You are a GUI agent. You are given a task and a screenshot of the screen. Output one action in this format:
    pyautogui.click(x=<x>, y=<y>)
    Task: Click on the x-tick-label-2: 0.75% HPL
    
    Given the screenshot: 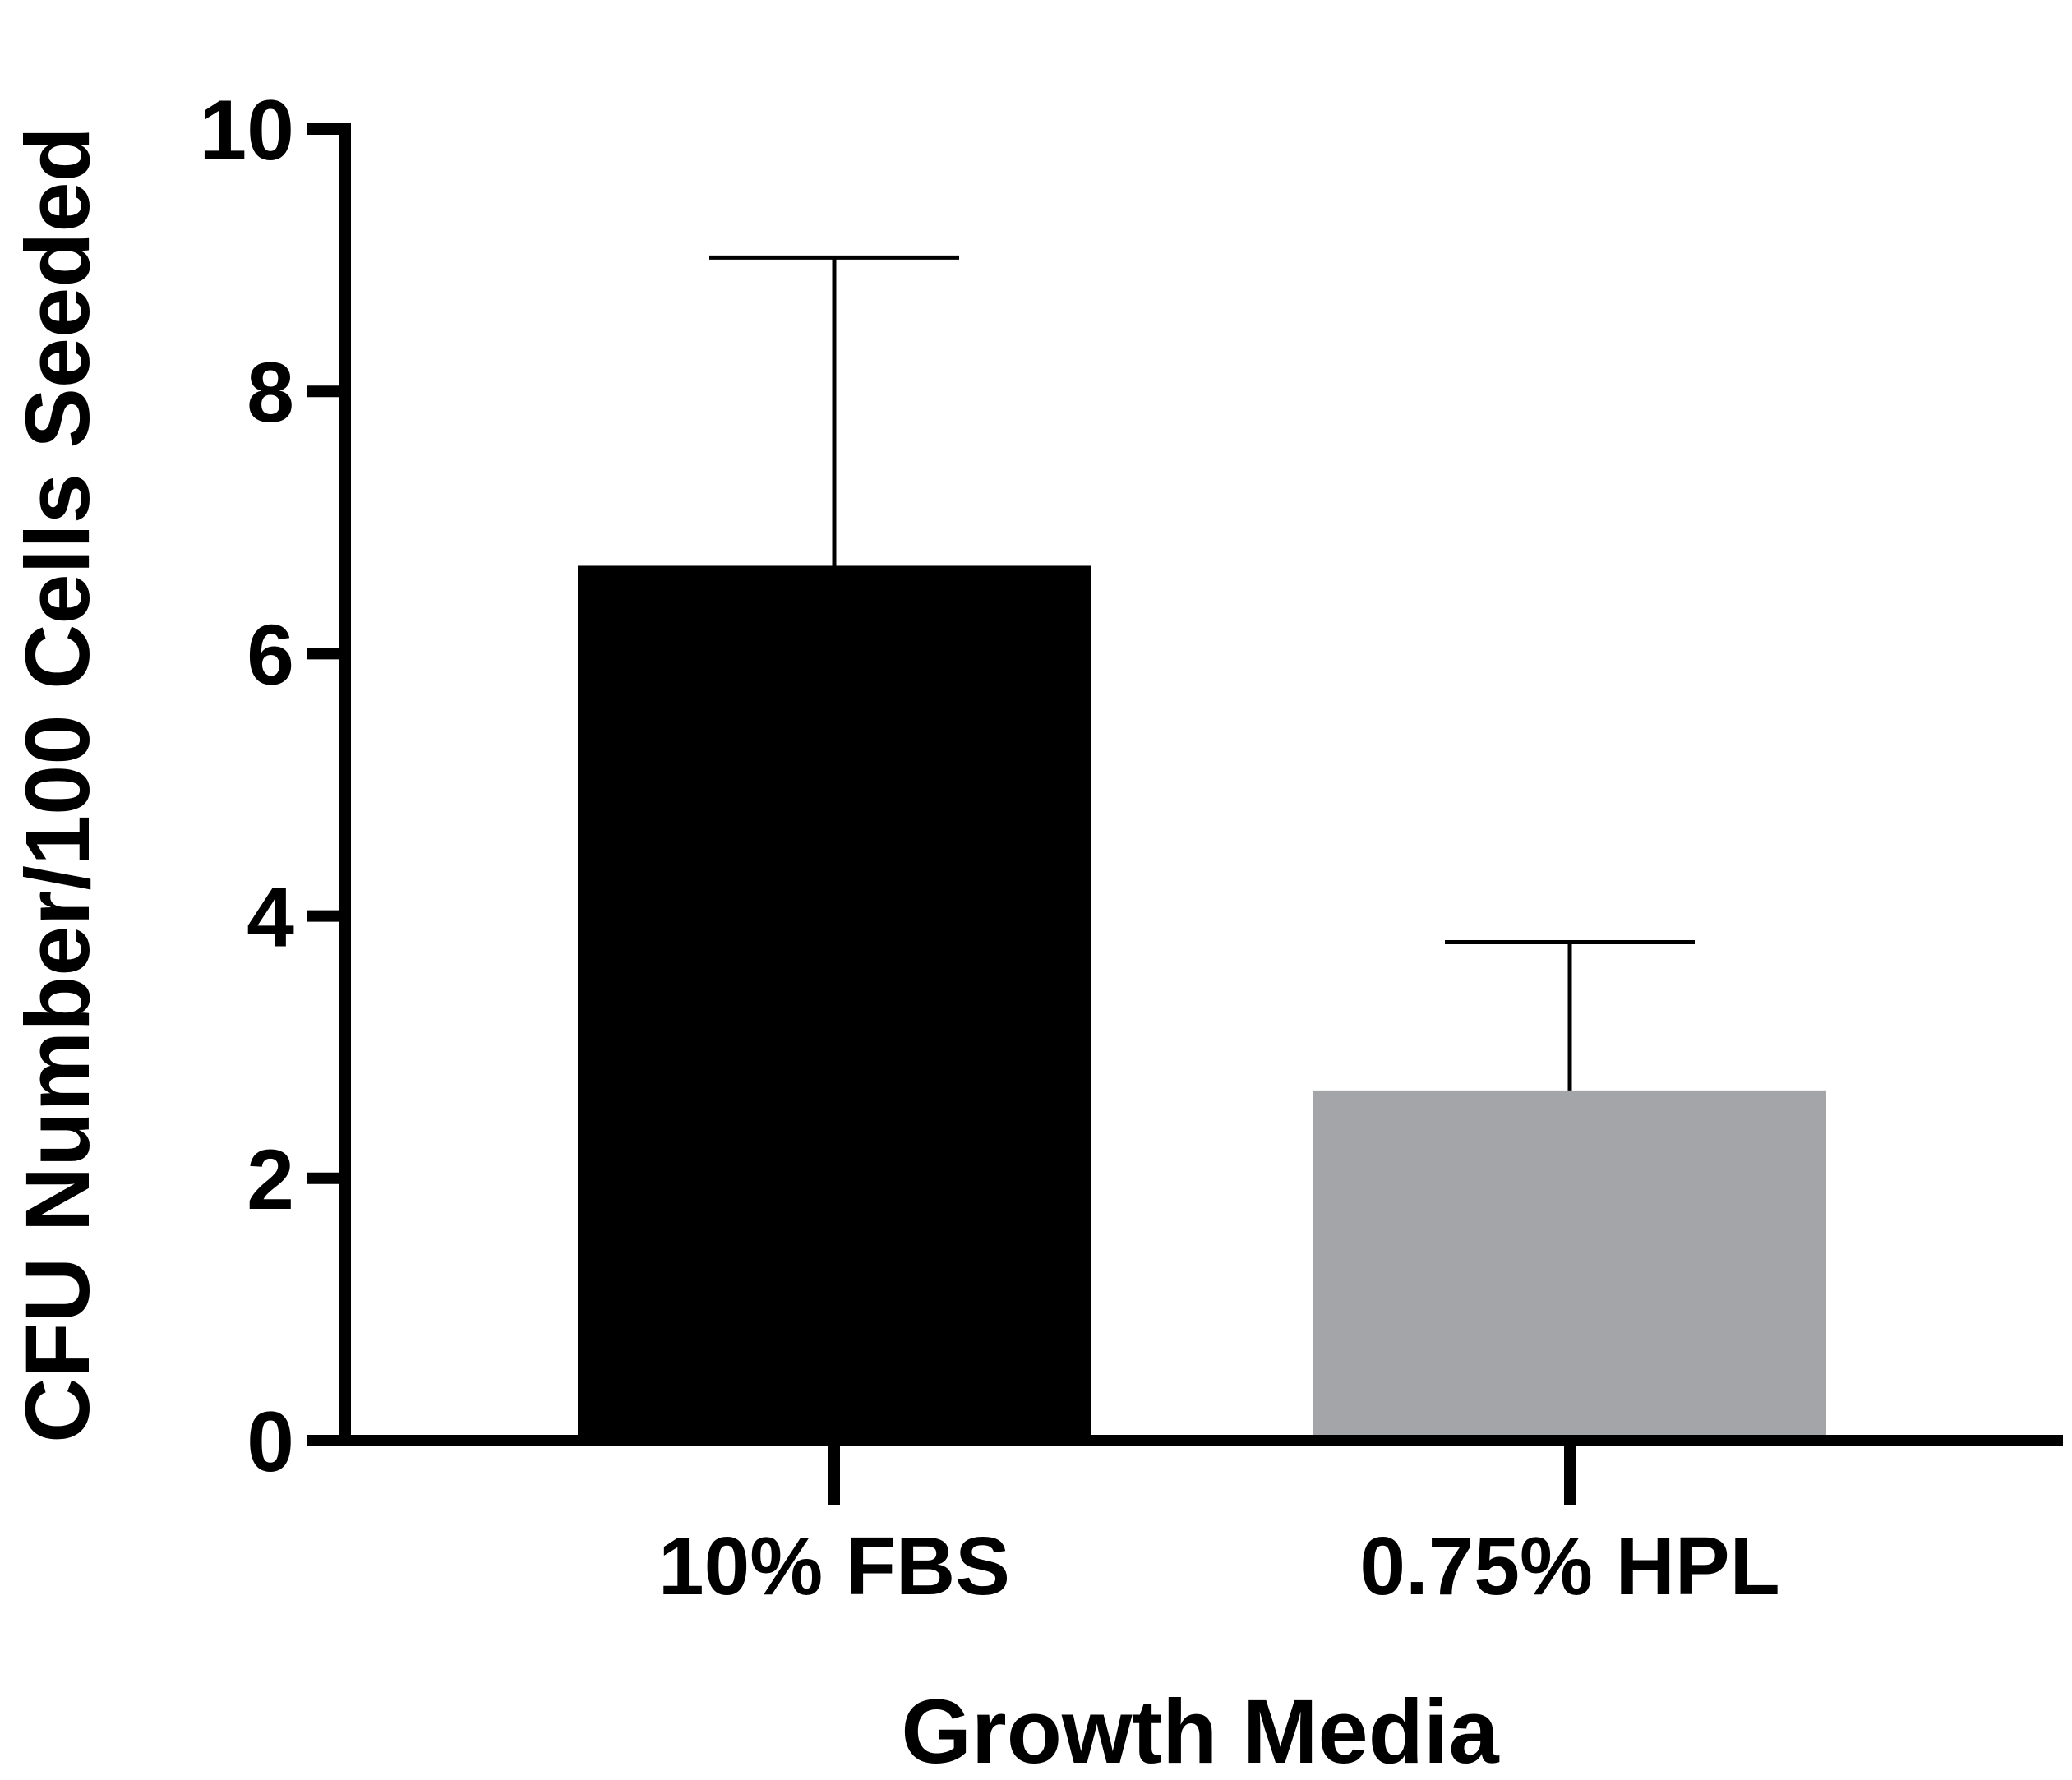 What is the action you would take?
    pyautogui.click(x=1569, y=1566)
    